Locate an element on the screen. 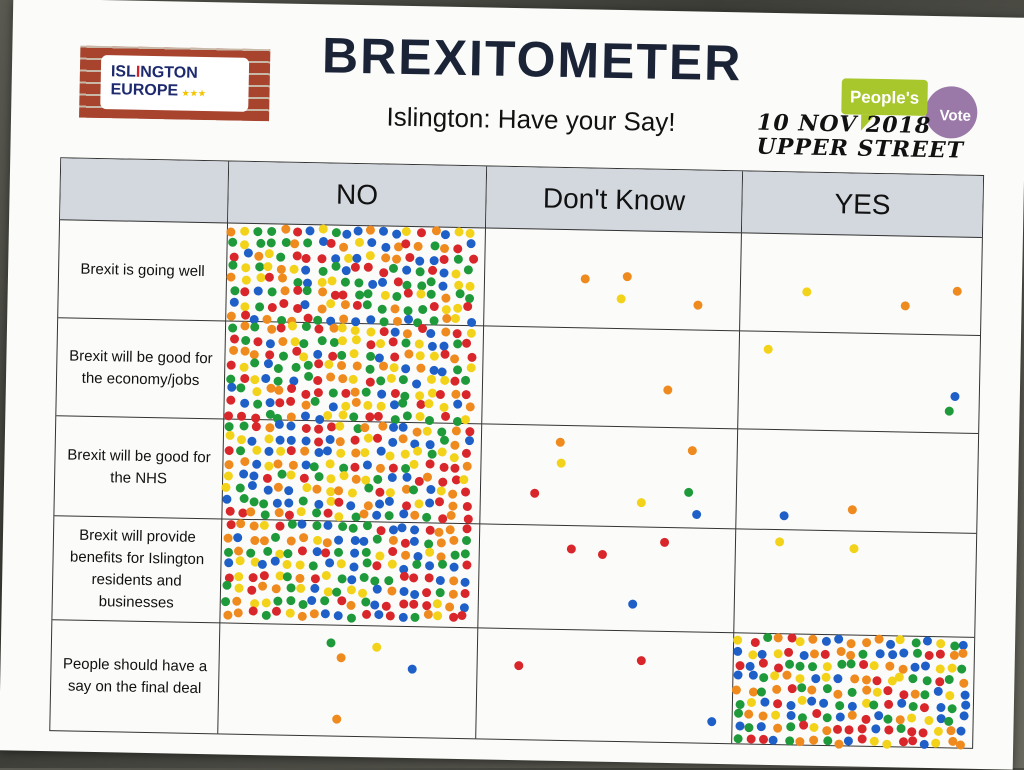  handwritten-location: UPPER STREET is located at coordinates (860, 148).